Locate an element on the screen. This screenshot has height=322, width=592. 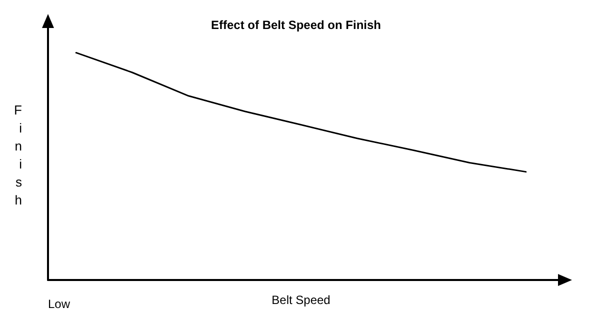
x-axis-title: Belt Speed is located at coordinates (301, 300).